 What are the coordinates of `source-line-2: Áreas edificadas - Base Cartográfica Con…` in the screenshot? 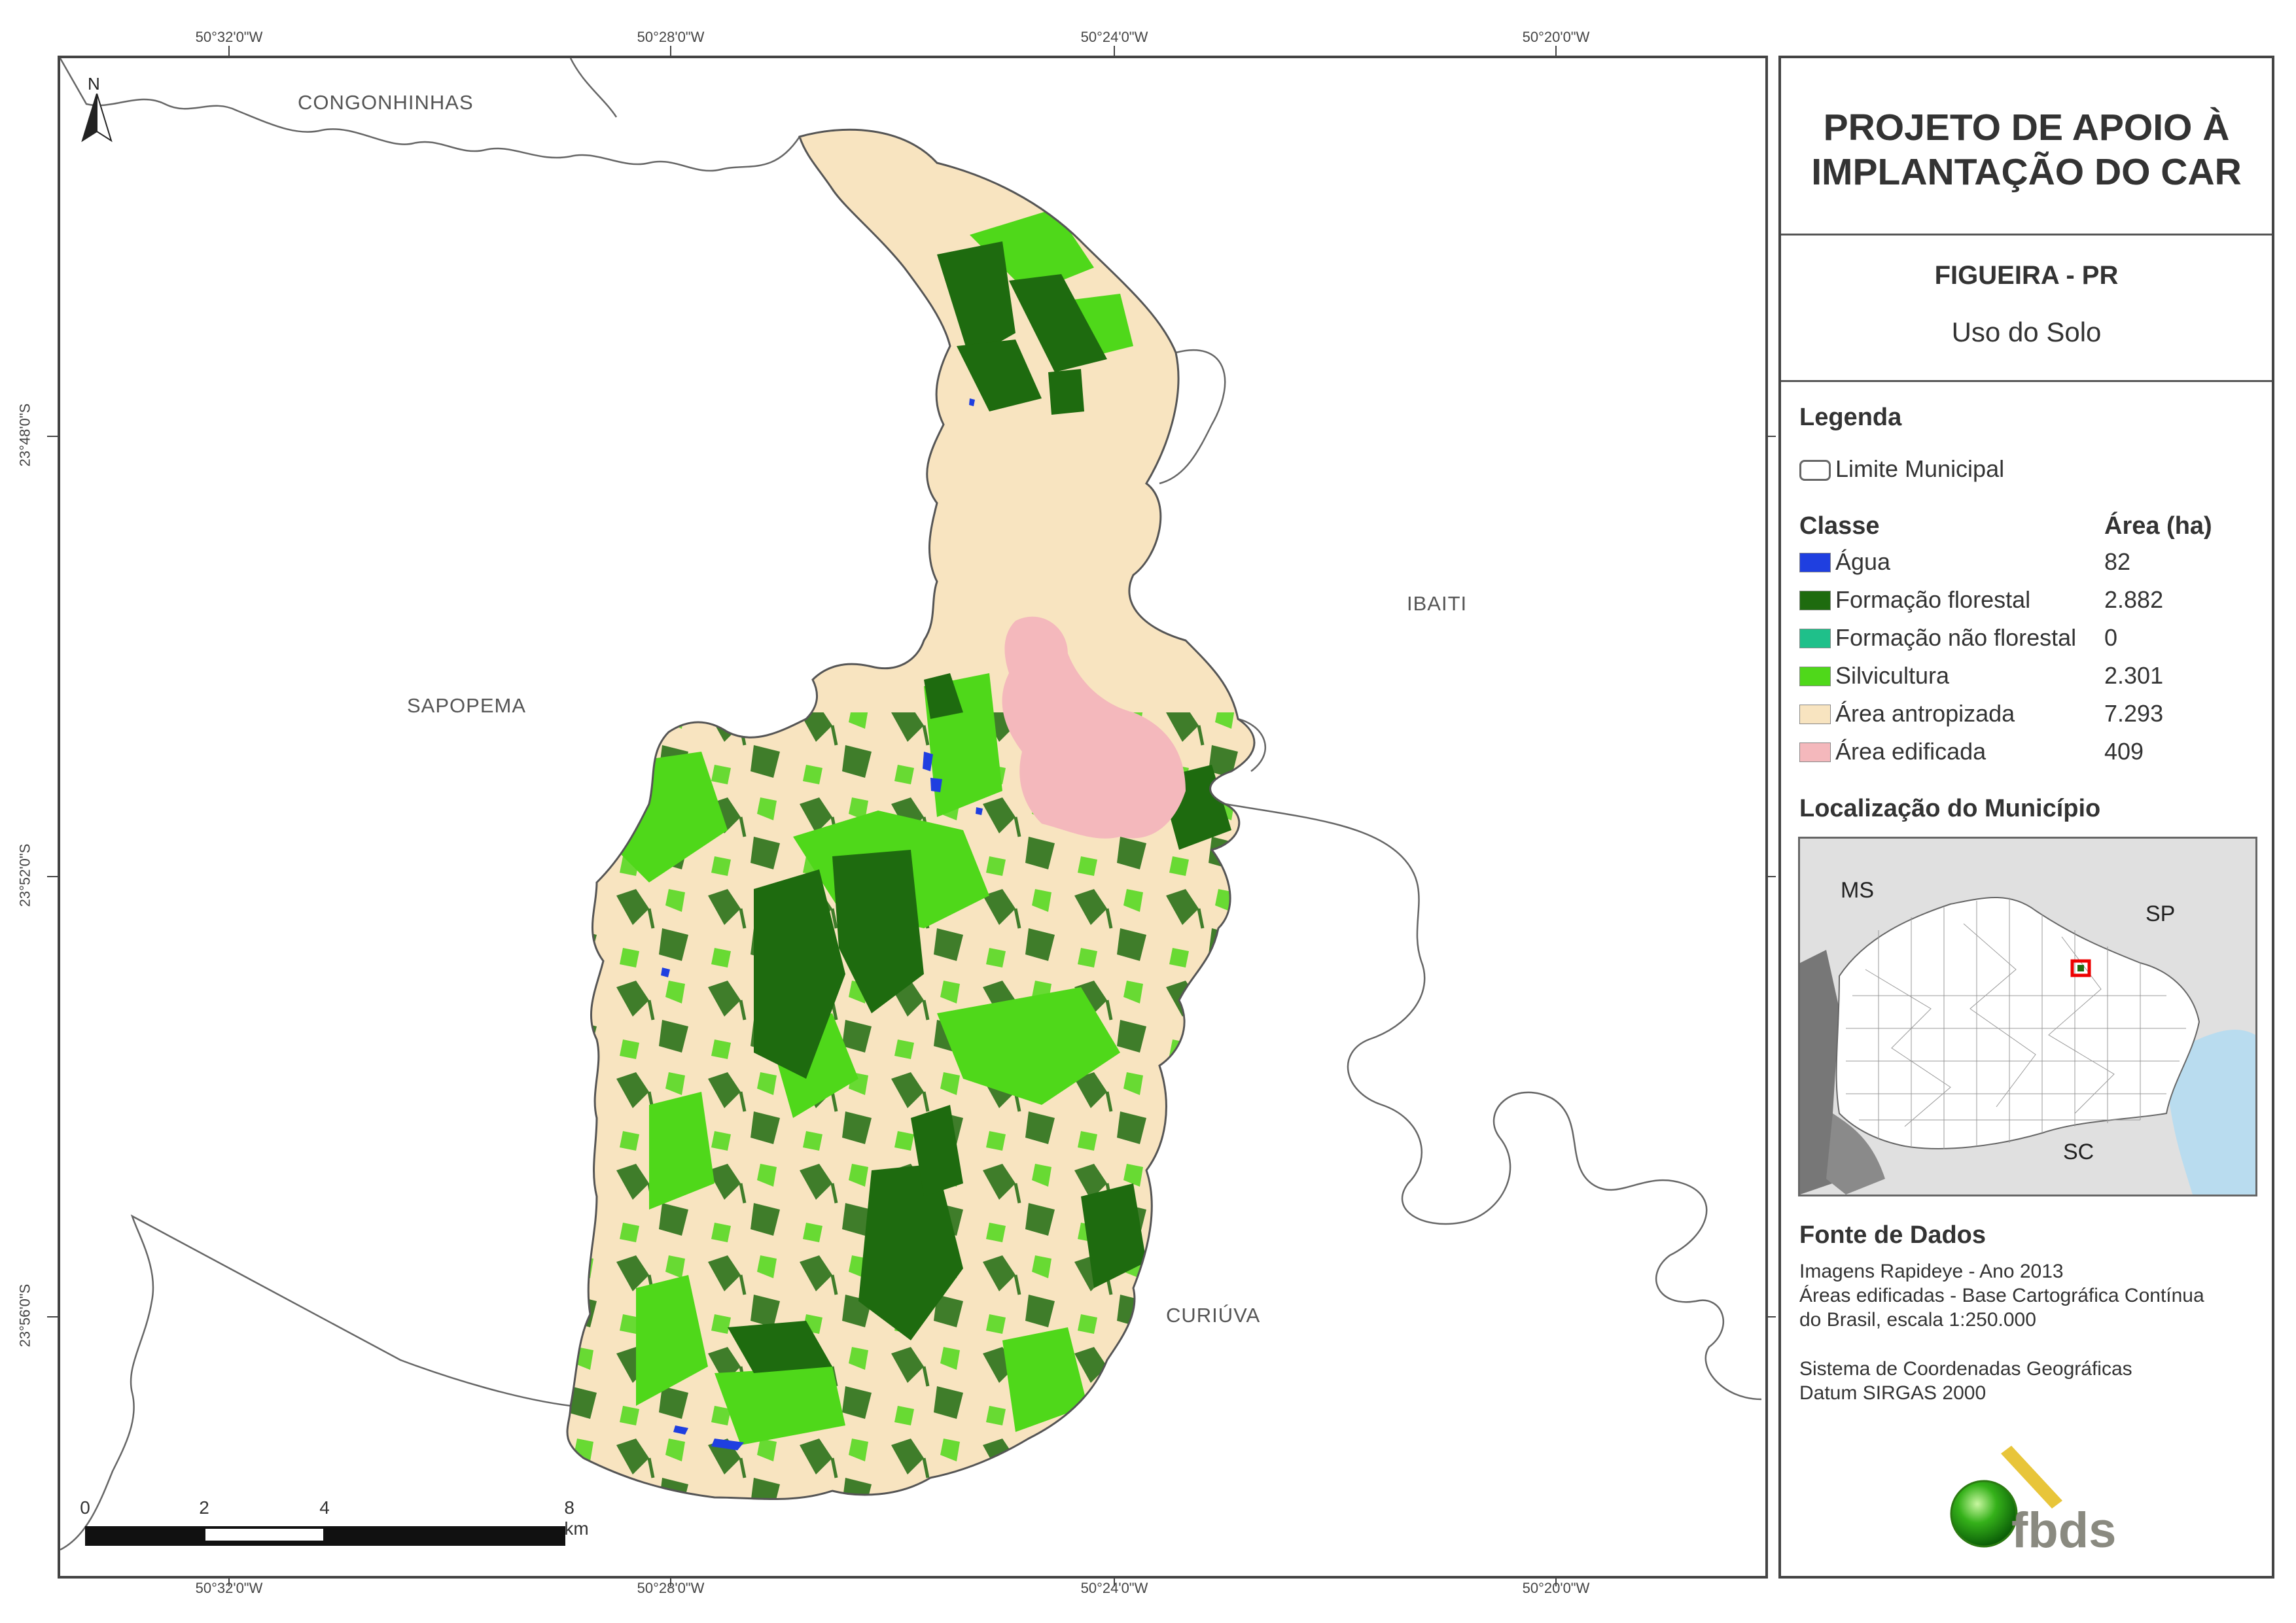 It's located at (2001, 1296).